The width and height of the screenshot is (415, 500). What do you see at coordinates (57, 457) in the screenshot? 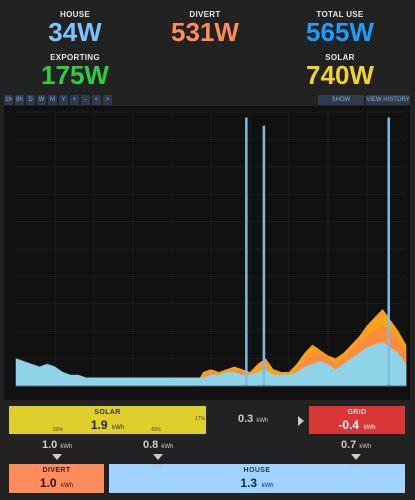
I see `divert-arrow-icon` at bounding box center [57, 457].